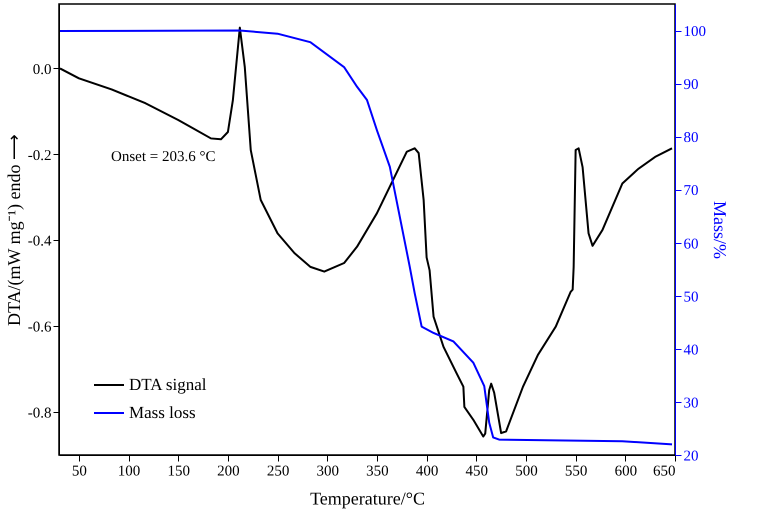  Describe the element at coordinates (278, 472) in the screenshot. I see `x-tick-label: 250` at that location.